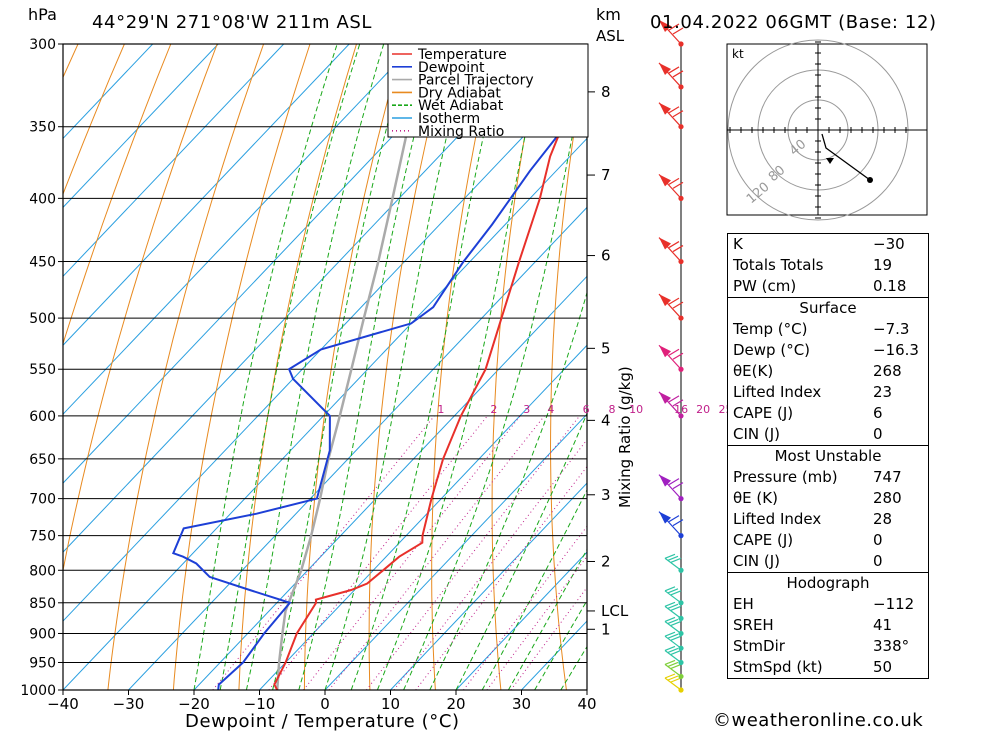 This screenshot has height=733, width=1000. I want to click on mu-value: 0, so click(878, 561).